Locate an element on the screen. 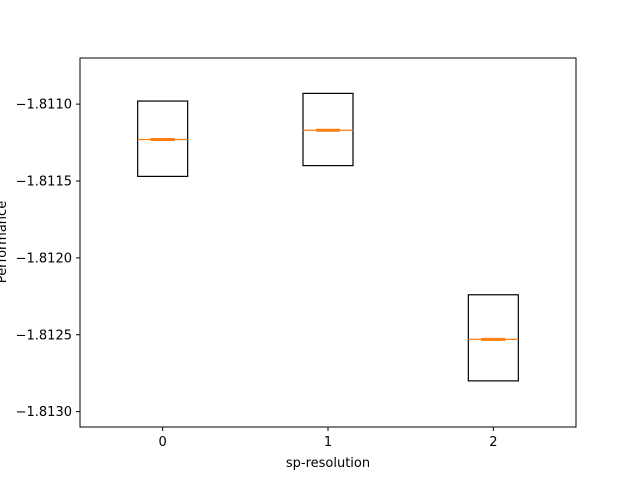 This screenshot has height=480, width=640. x-axis-label: sp-resolution is located at coordinates (328, 463).